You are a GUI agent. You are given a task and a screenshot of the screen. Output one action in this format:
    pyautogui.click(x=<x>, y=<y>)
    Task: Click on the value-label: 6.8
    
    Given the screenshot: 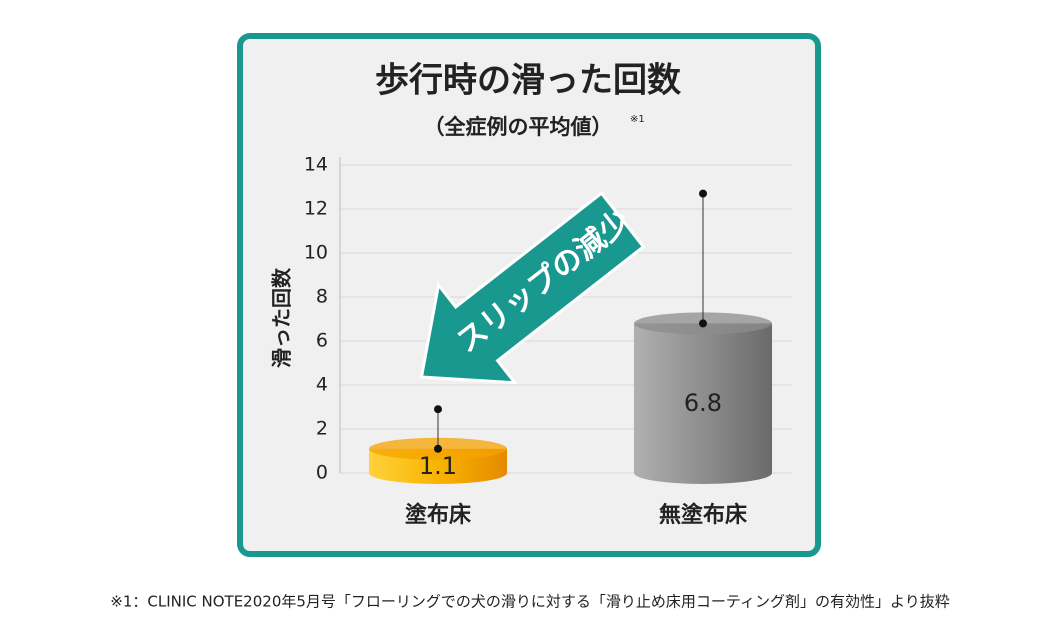 What is the action you would take?
    pyautogui.click(x=703, y=403)
    